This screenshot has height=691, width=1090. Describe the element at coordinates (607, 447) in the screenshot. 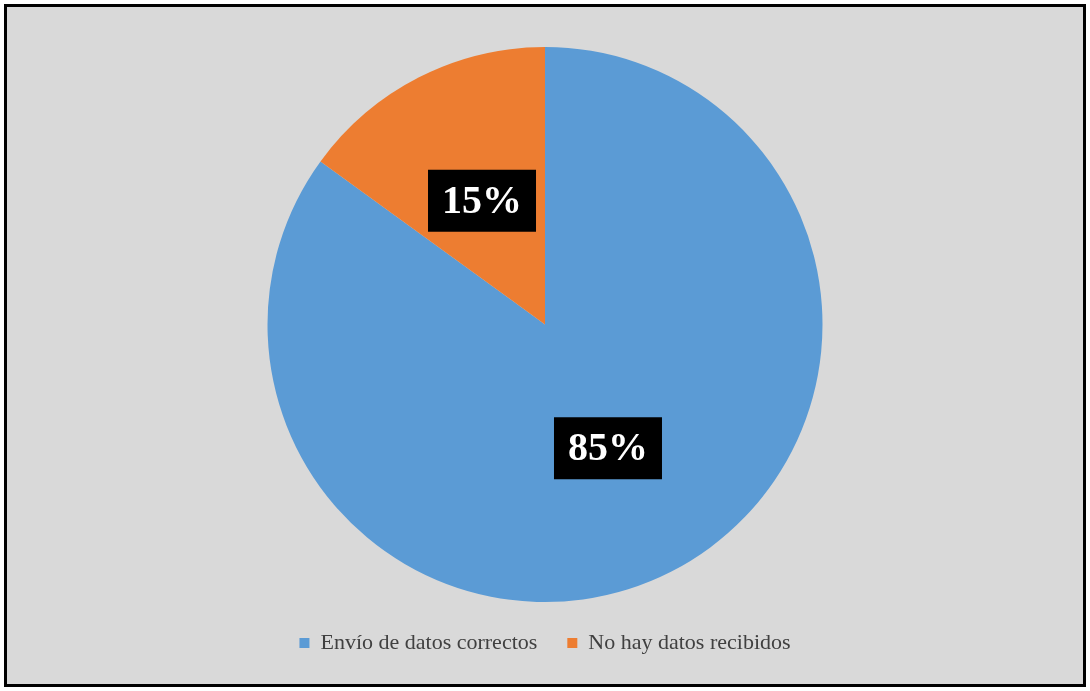

I see `data-label: 85%` at that location.